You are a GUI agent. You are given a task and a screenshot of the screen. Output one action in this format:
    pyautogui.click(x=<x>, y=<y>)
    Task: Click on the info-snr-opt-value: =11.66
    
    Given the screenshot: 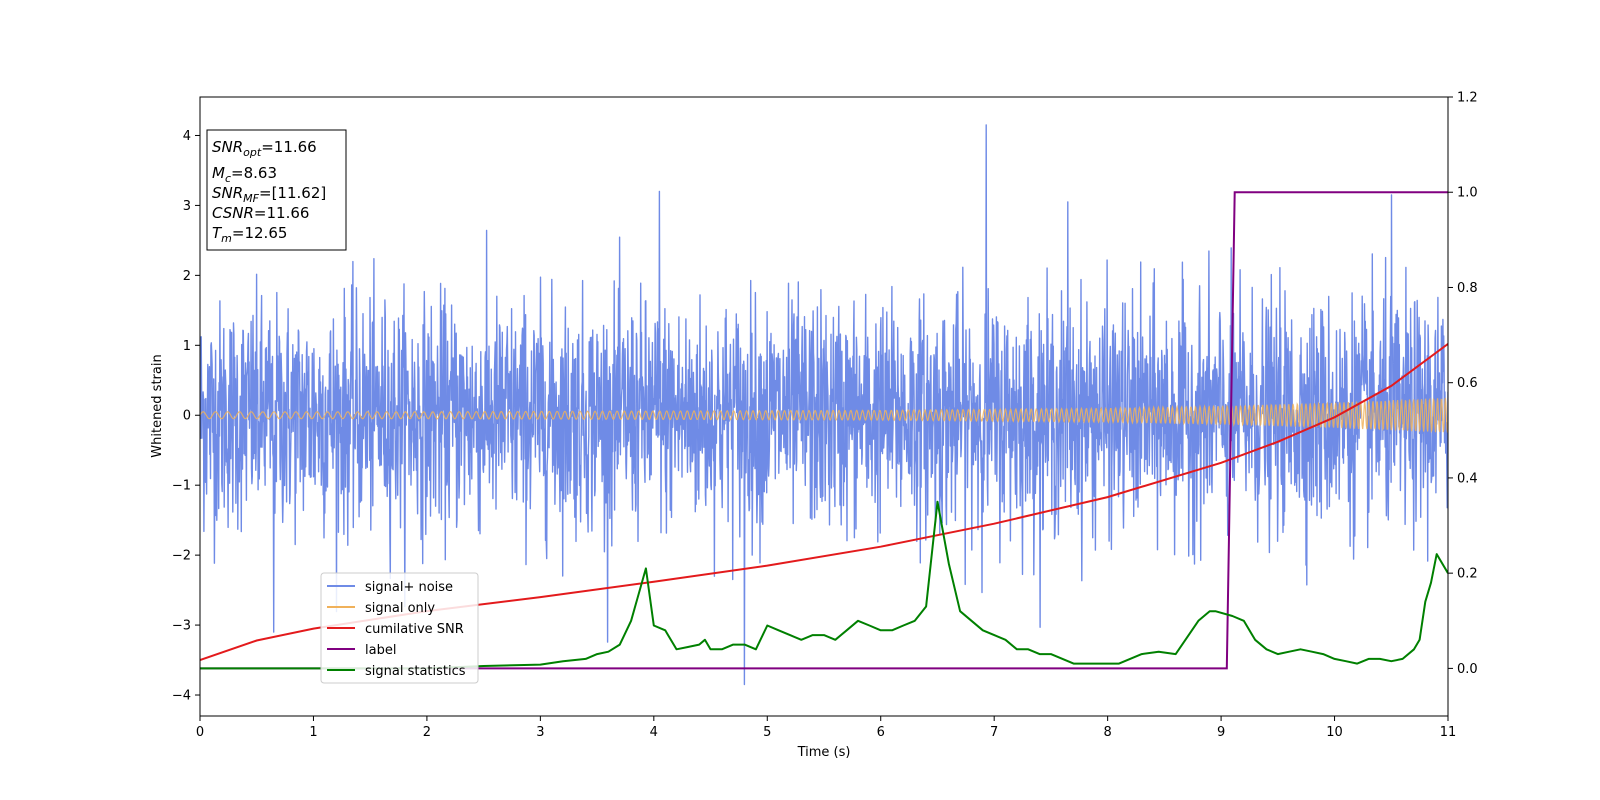 What is the action you would take?
    pyautogui.click(x=289, y=147)
    